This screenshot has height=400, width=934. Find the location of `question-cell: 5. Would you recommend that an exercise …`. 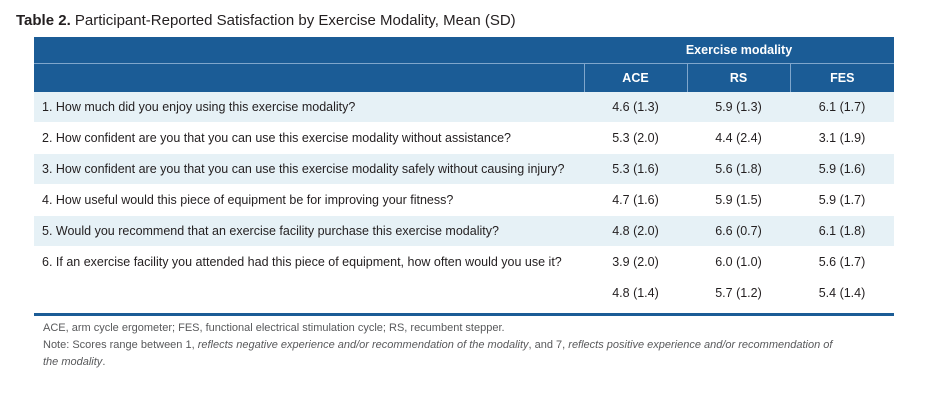

question-cell: 5. Would you recommend that an exercise … is located at coordinates (309, 231).